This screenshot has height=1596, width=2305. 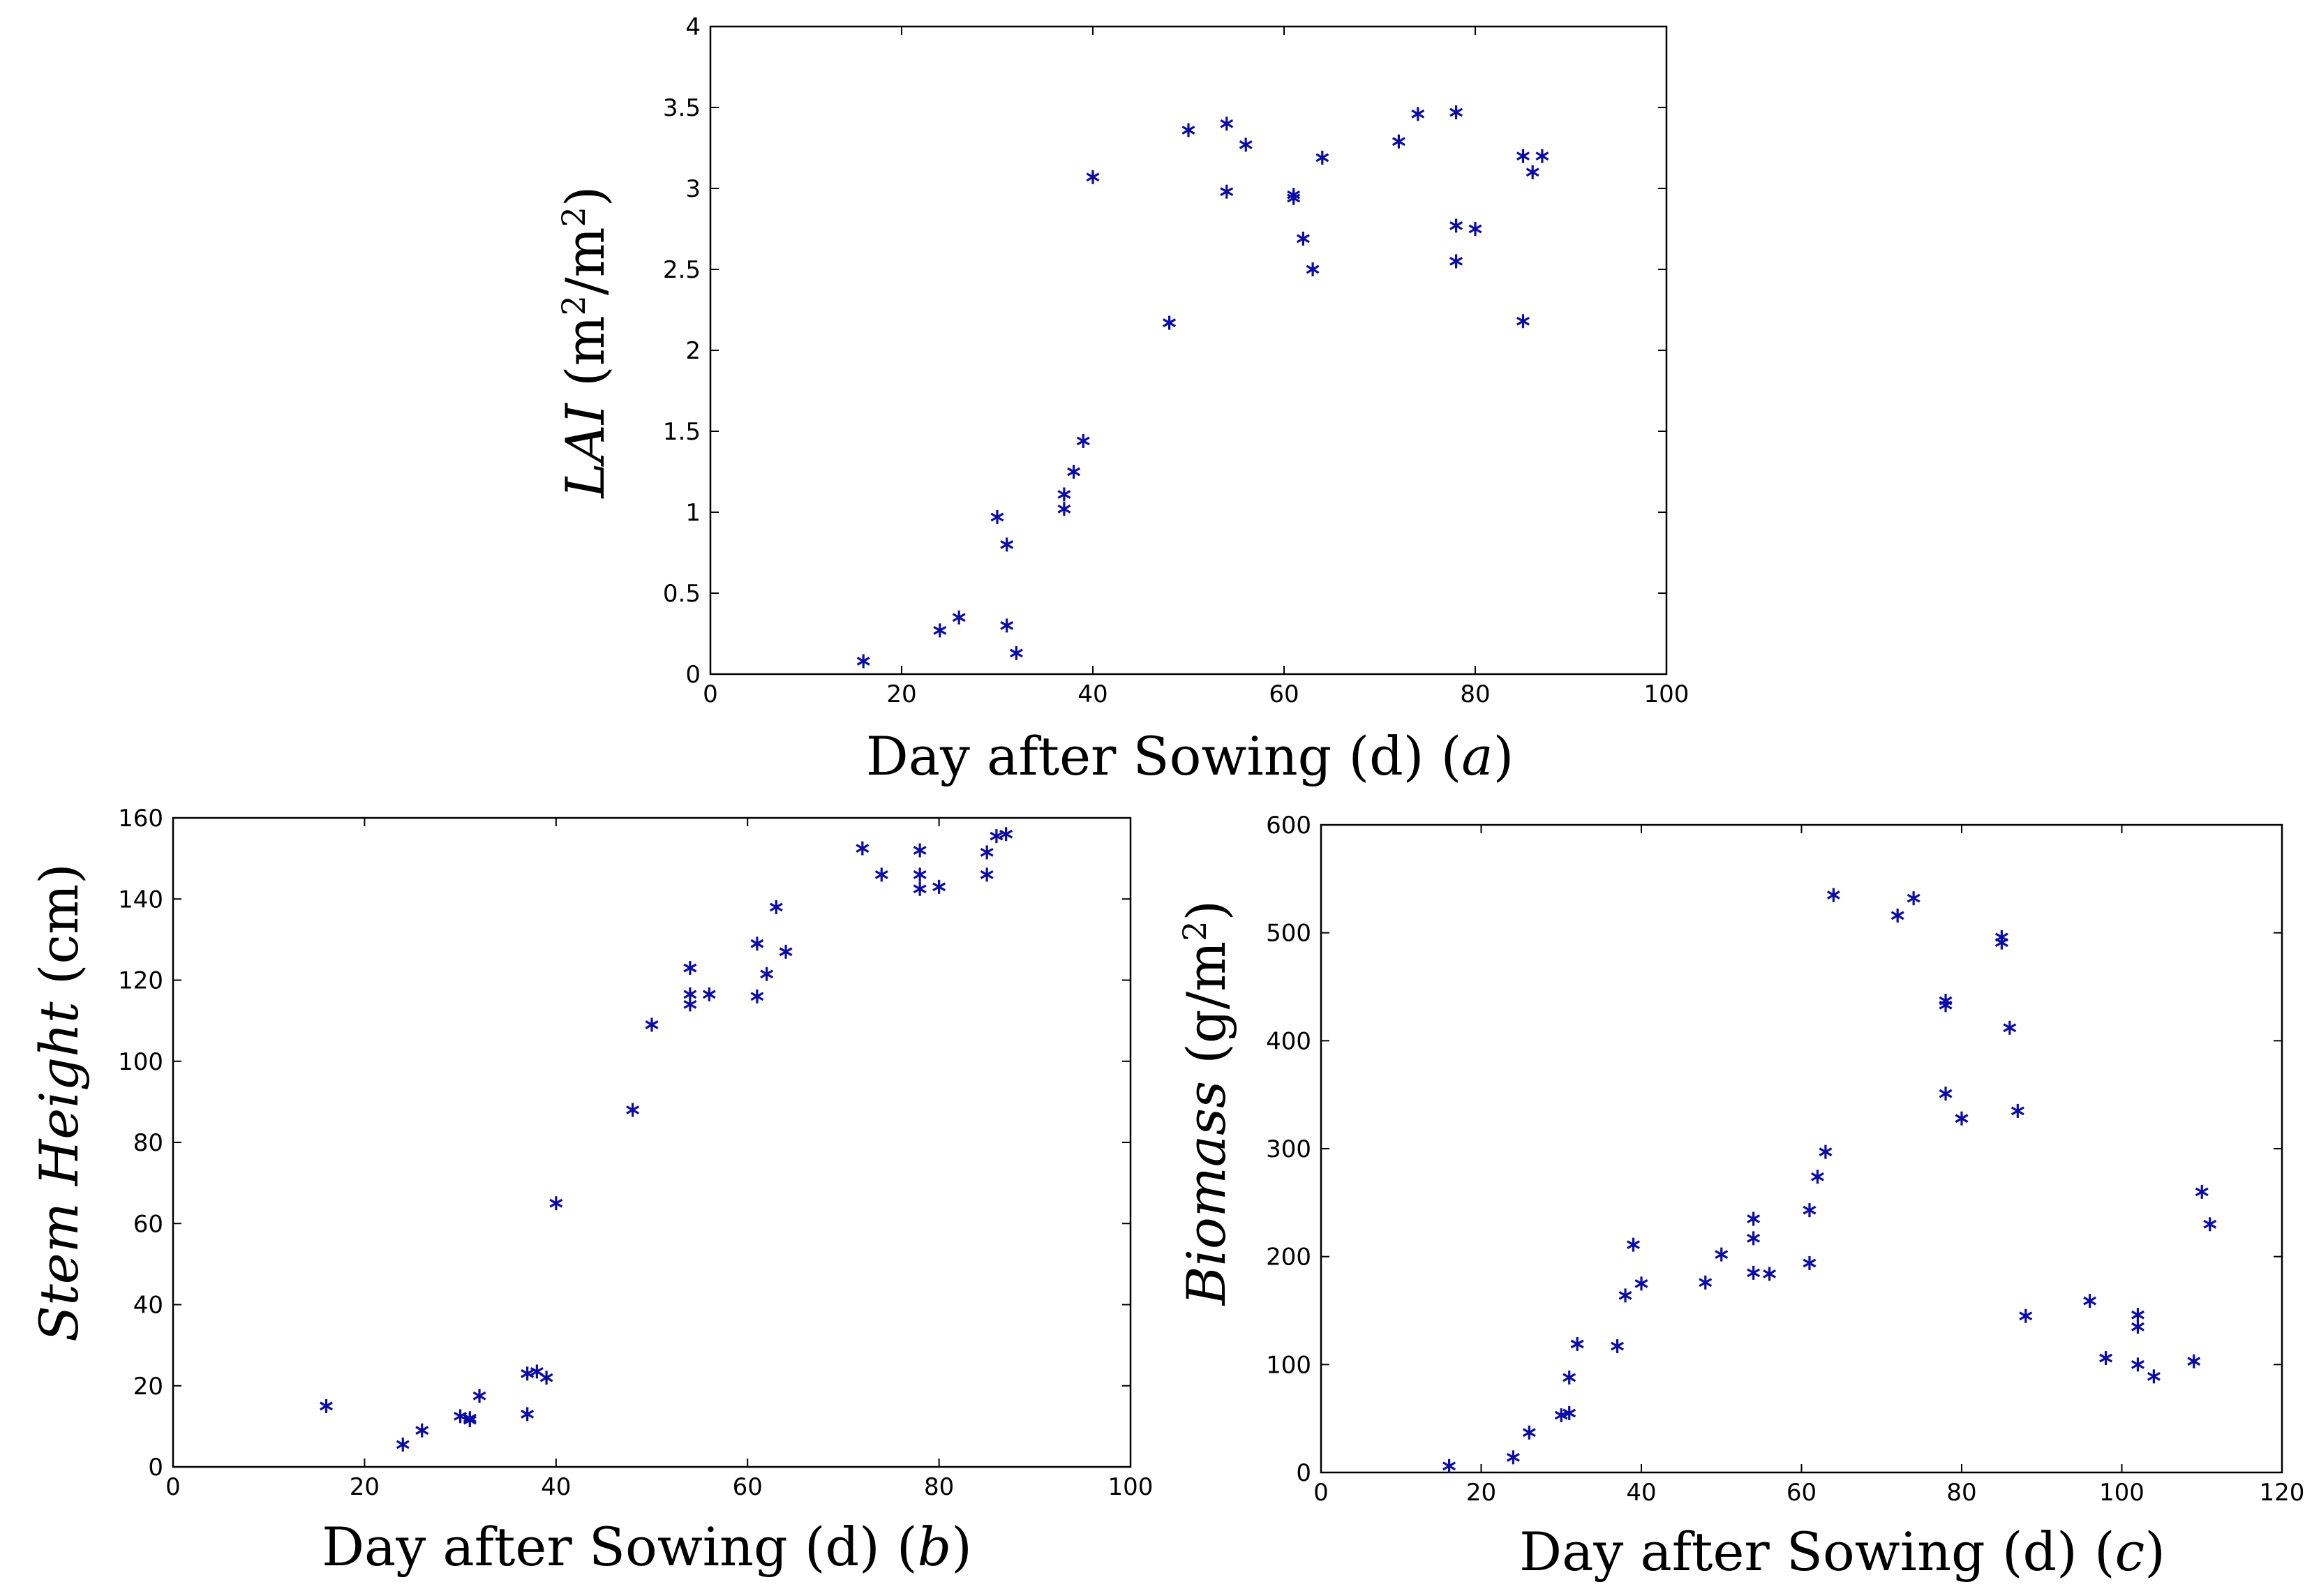 I want to click on panel-c-x-axis-title: Day after Sowing (d) (c), so click(x=1842, y=1552).